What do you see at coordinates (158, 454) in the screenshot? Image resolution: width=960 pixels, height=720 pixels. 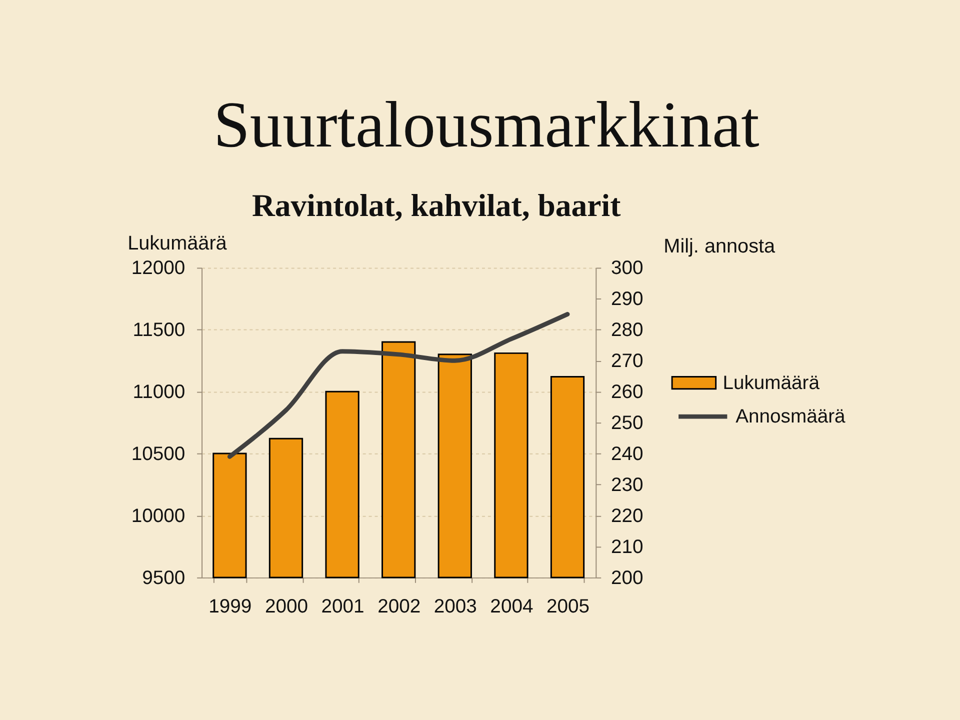 I see `y-tick-label: 10500` at bounding box center [158, 454].